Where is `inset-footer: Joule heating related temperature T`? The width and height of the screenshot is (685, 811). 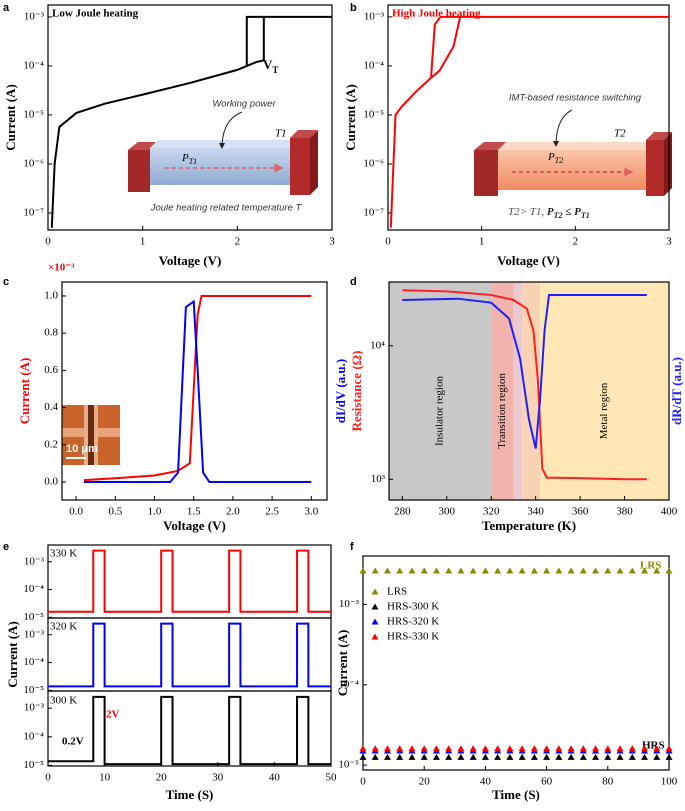
inset-footer: Joule heating related temperature T is located at coordinates (226, 208).